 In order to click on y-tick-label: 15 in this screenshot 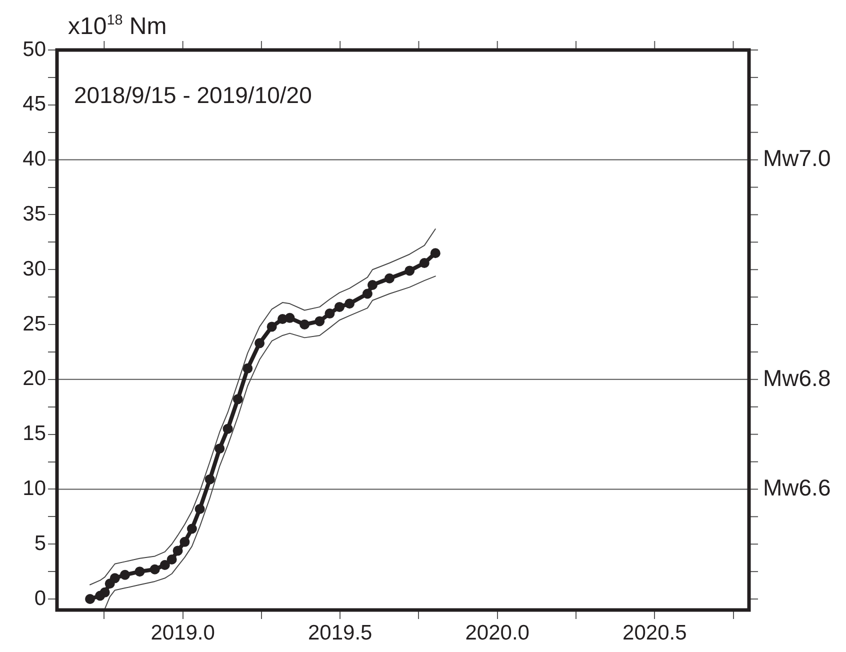, I will do `click(34, 434)`.